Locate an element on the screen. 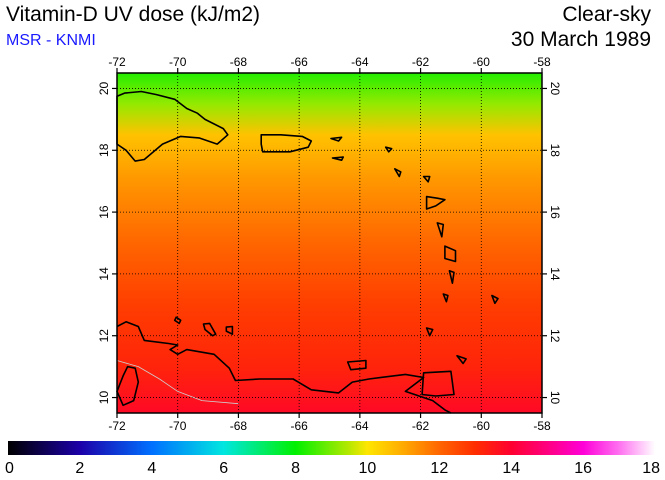 This screenshot has height=480, width=665. puerto-rico-coast is located at coordinates (286, 143).